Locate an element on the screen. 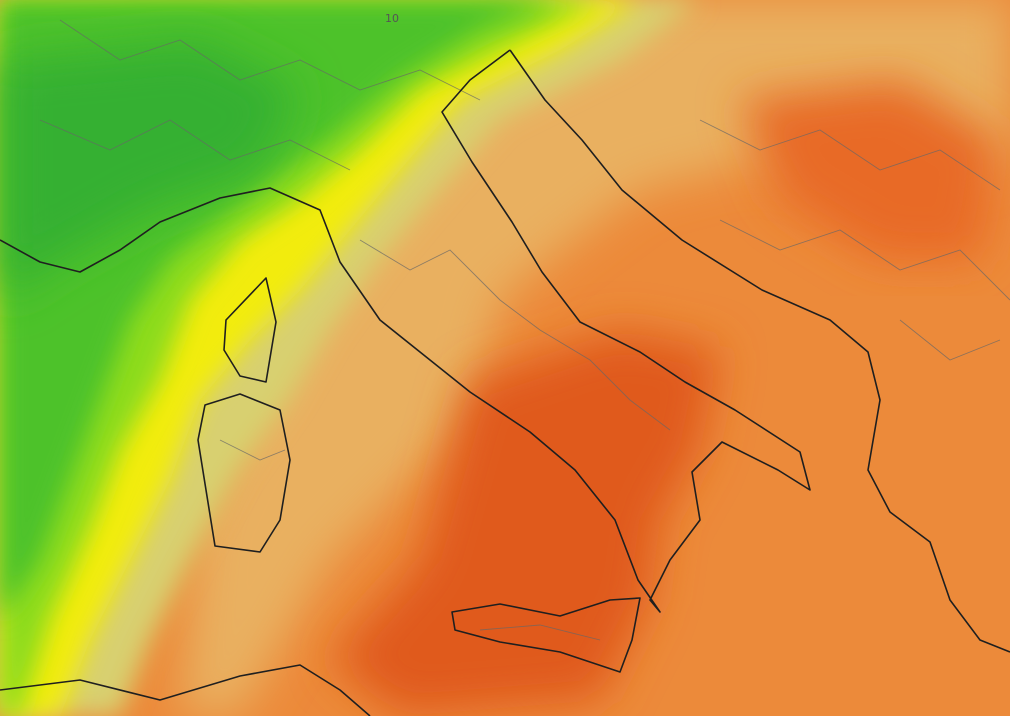  sardinia-coast is located at coordinates (244, 473).